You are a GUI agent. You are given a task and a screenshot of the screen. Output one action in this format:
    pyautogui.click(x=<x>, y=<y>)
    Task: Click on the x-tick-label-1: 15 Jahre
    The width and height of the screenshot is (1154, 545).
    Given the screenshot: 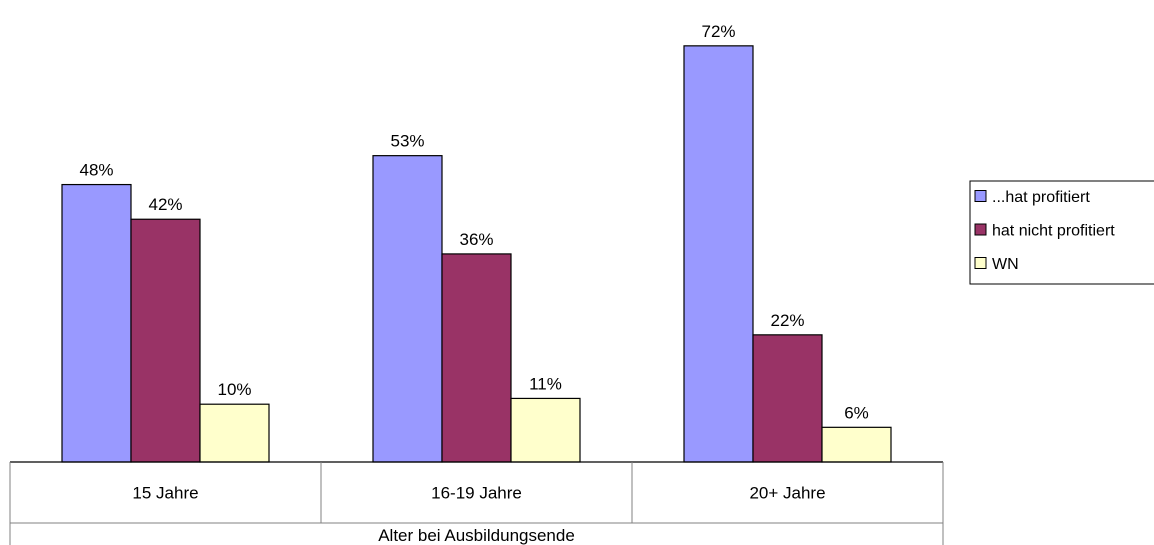 What is the action you would take?
    pyautogui.click(x=165, y=493)
    